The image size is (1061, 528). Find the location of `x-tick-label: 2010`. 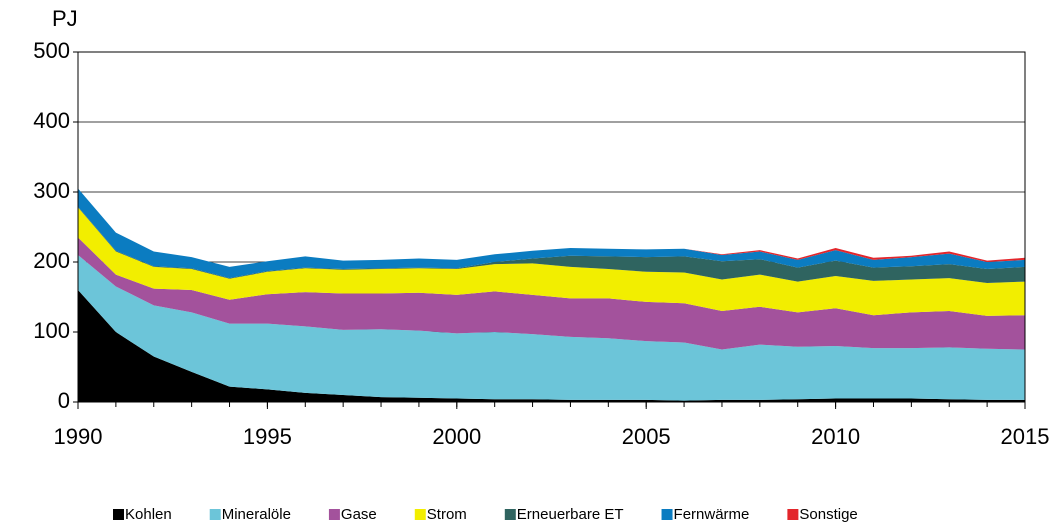

x-tick-label: 2010 is located at coordinates (835, 436).